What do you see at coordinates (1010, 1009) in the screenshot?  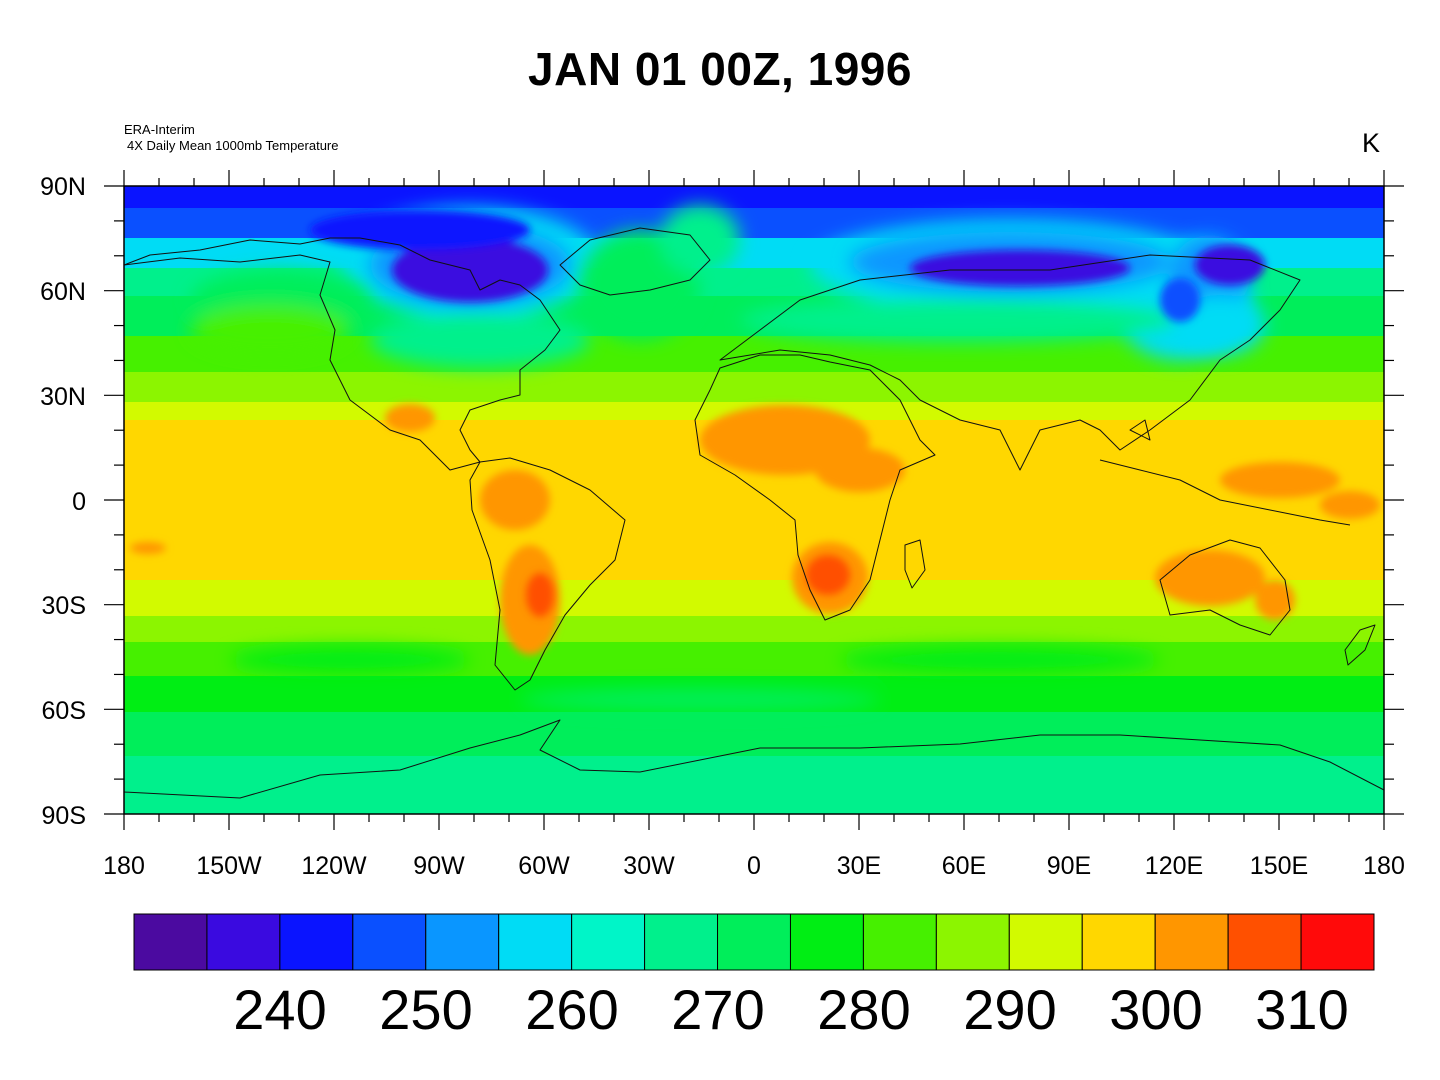 I see `colorbar-label-290: 290` at bounding box center [1010, 1009].